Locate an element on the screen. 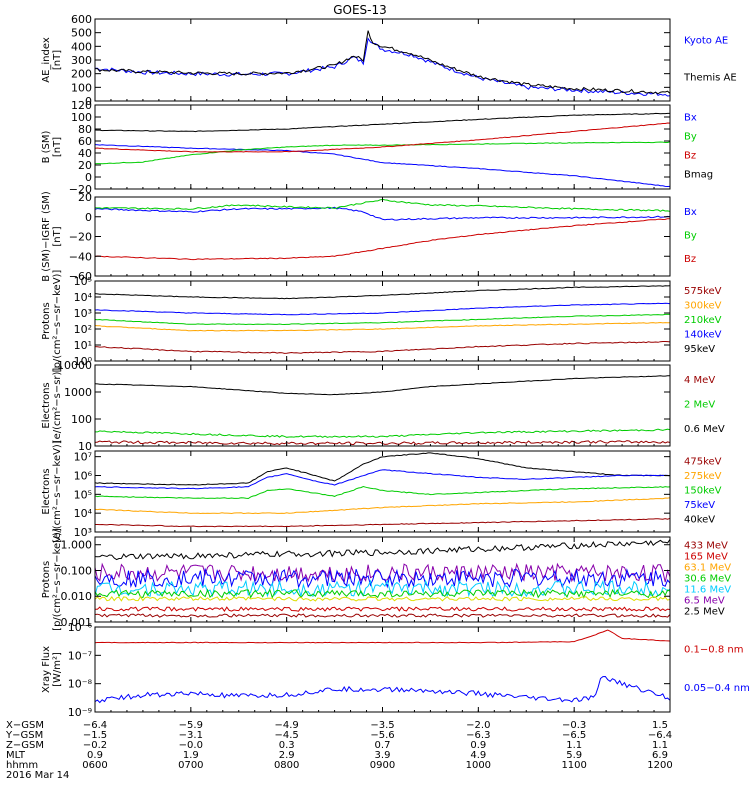 This screenshot has height=800, width=750. y-tick-label: 10⁷ is located at coordinates (83, 457).